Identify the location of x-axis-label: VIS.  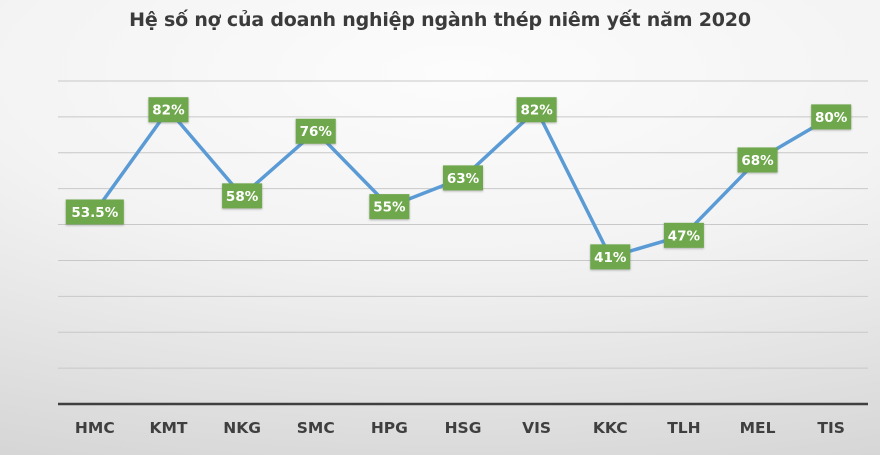
(536, 428).